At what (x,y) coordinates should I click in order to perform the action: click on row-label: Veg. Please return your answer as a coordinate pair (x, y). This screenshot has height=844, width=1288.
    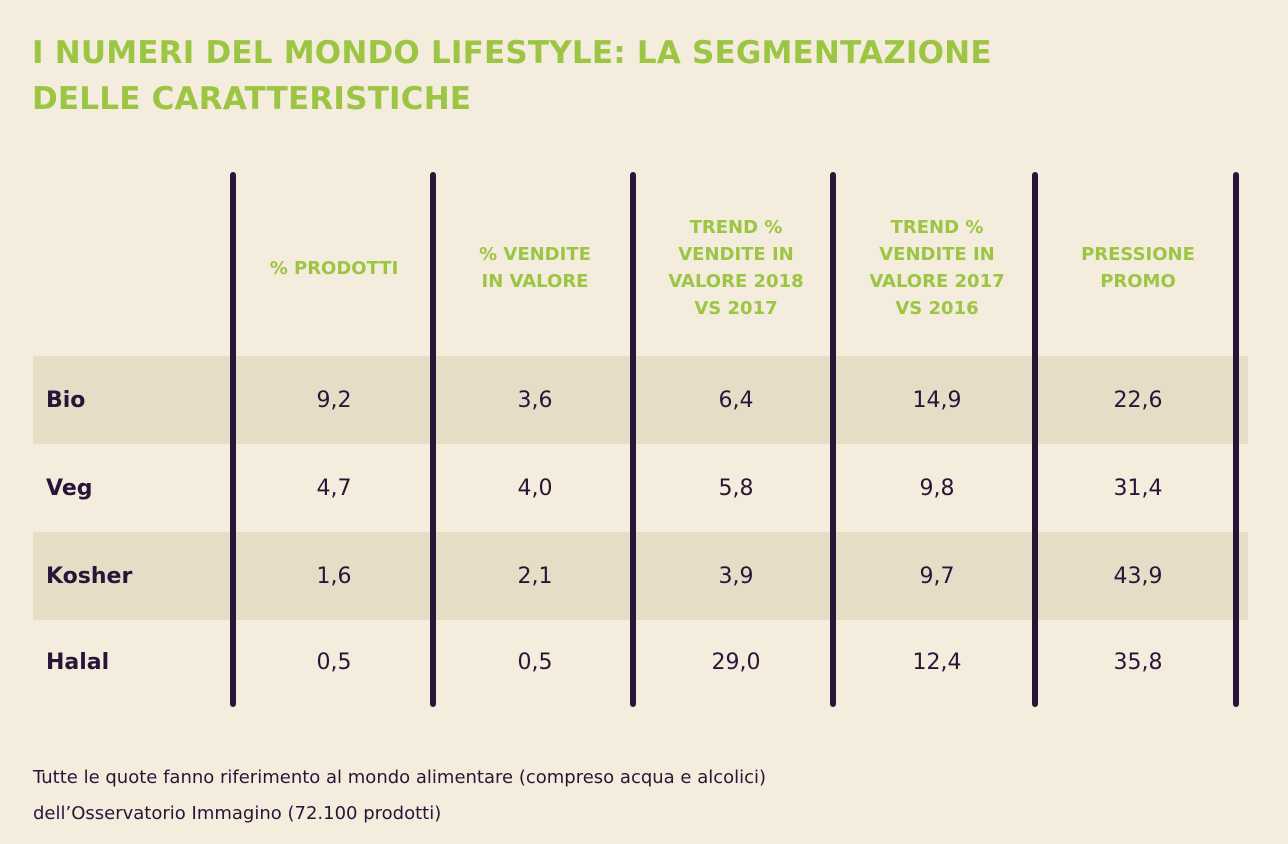
    Looking at the image, I should click on (69, 488).